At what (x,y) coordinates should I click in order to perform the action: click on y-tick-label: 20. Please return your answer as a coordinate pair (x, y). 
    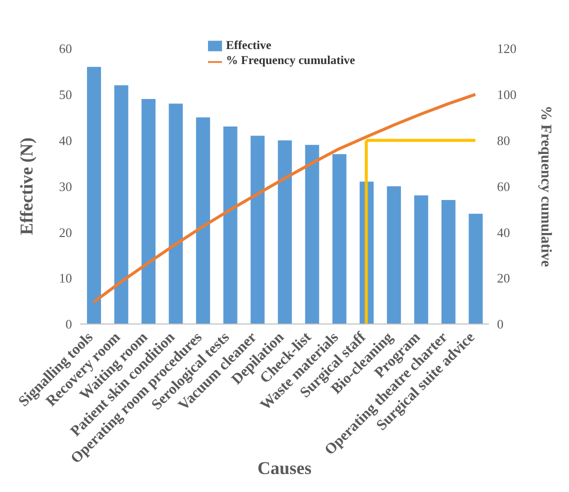
    Looking at the image, I should click on (65, 232).